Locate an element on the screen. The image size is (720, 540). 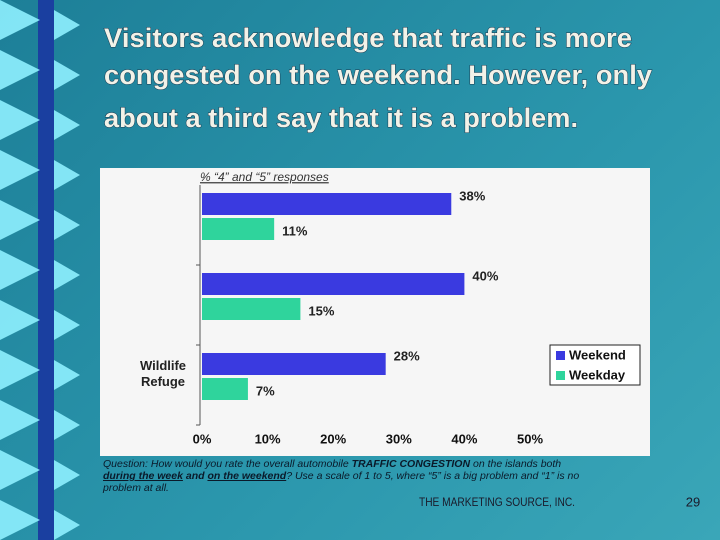
note-text: during the week is located at coordinates (143, 476).